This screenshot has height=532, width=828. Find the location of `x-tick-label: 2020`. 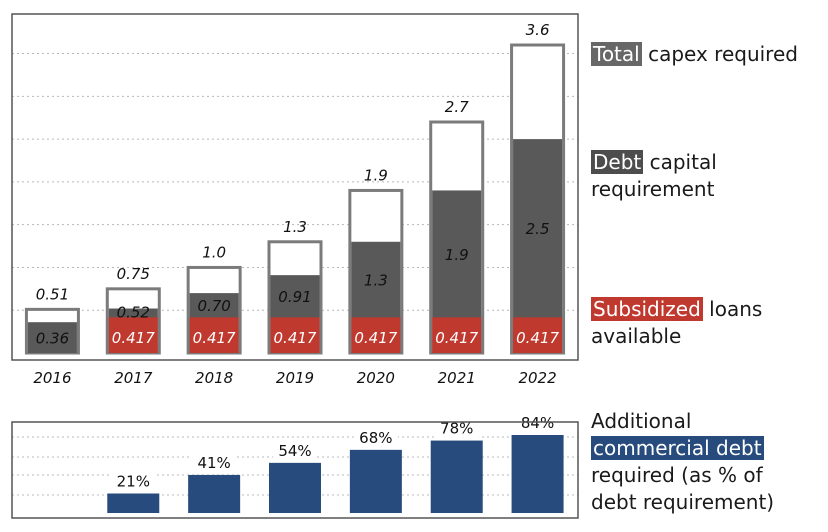

x-tick-label: 2020 is located at coordinates (376, 378).